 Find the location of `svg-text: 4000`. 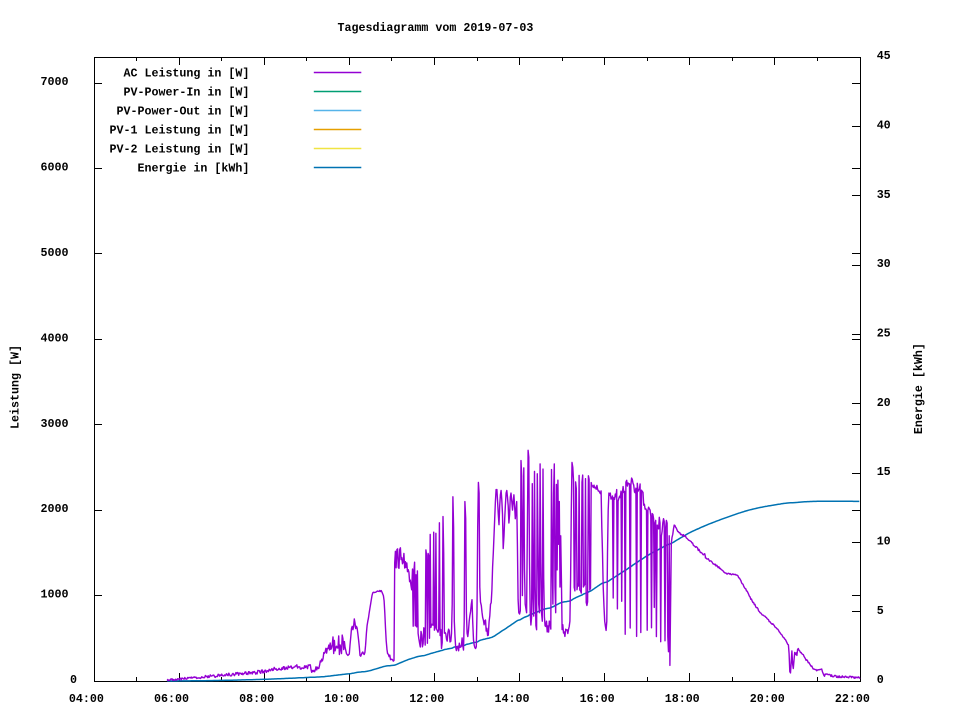

svg-text: 4000 is located at coordinates (55, 338).